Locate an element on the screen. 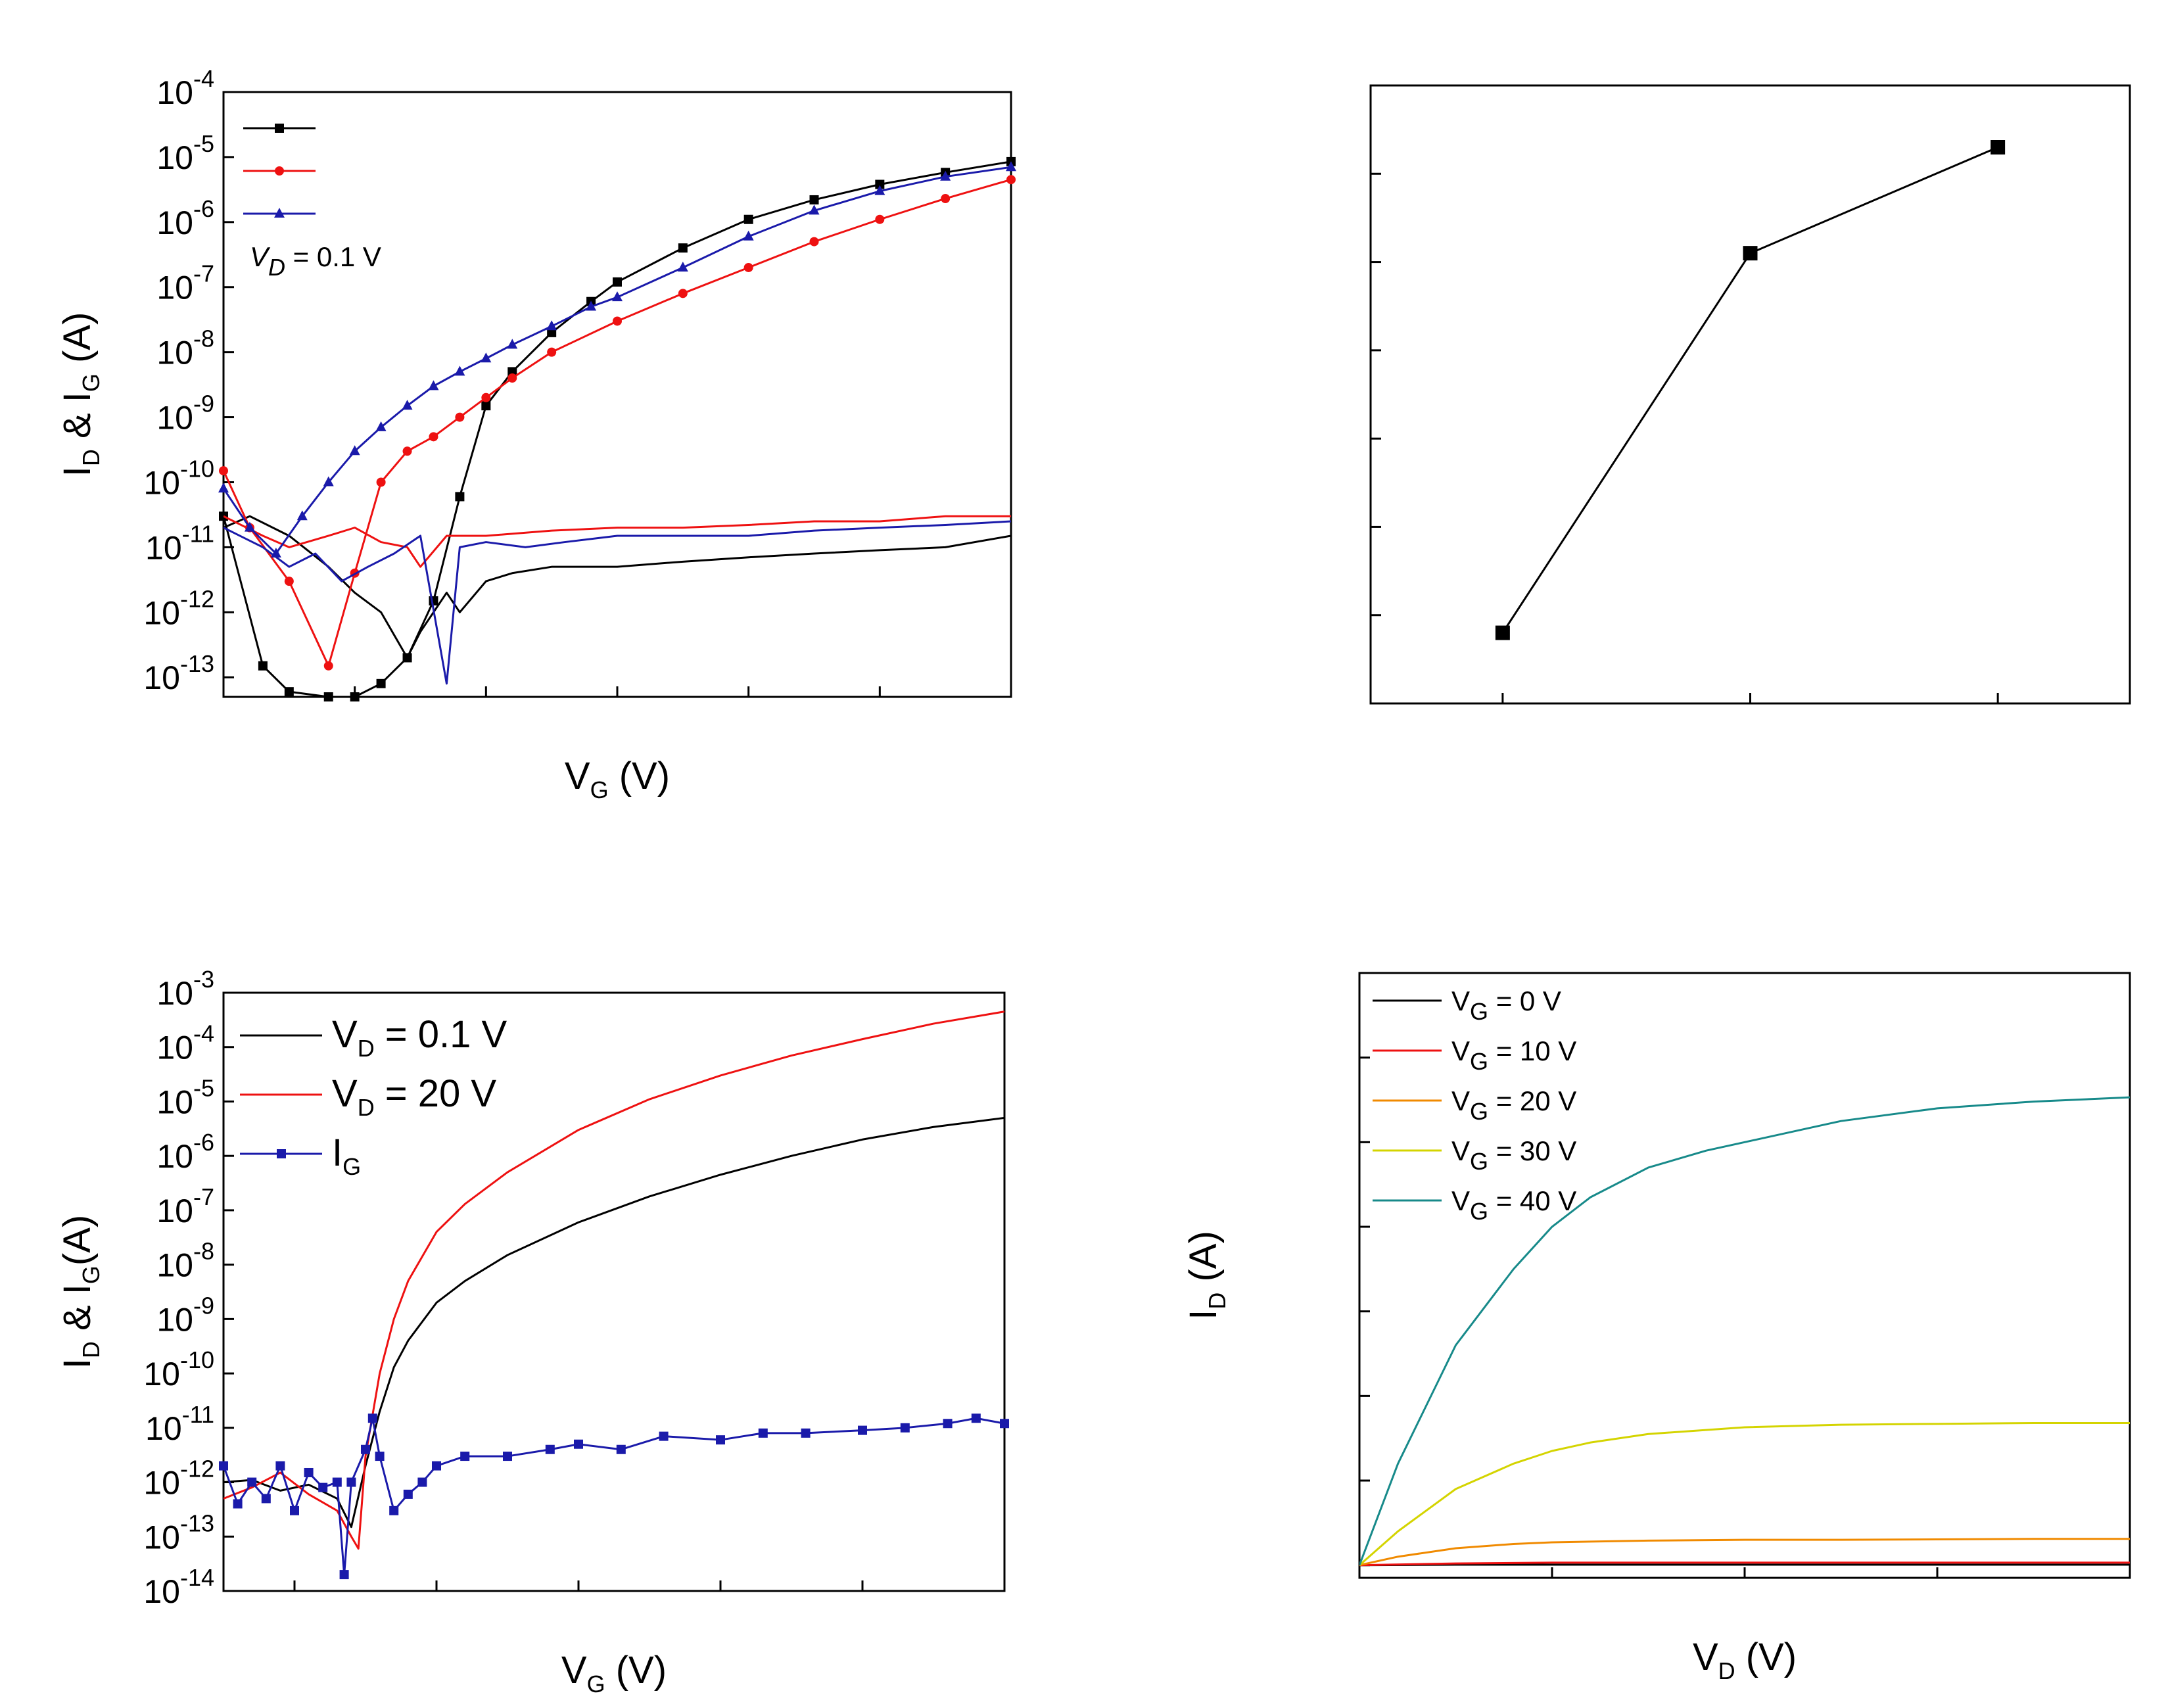 Image resolution: width=2168 pixels, height=1708 pixels. annotation-main-a: V is located at coordinates (260, 256).